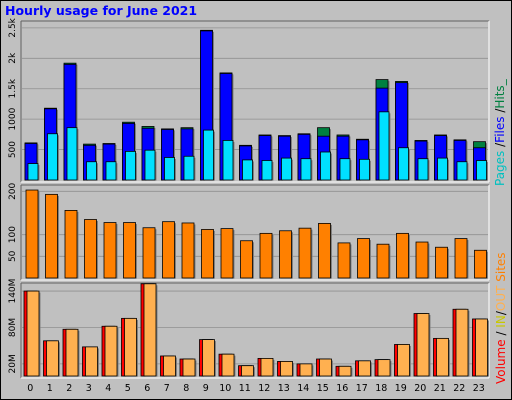  I want to click on xtick-label-15: 15, so click(323, 388).